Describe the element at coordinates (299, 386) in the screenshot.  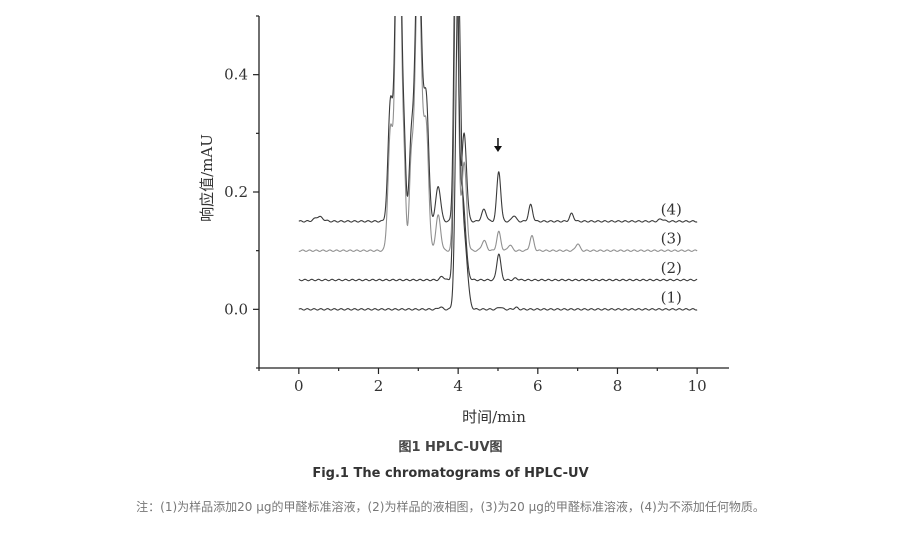
I see `x-tick-label: 0` at that location.